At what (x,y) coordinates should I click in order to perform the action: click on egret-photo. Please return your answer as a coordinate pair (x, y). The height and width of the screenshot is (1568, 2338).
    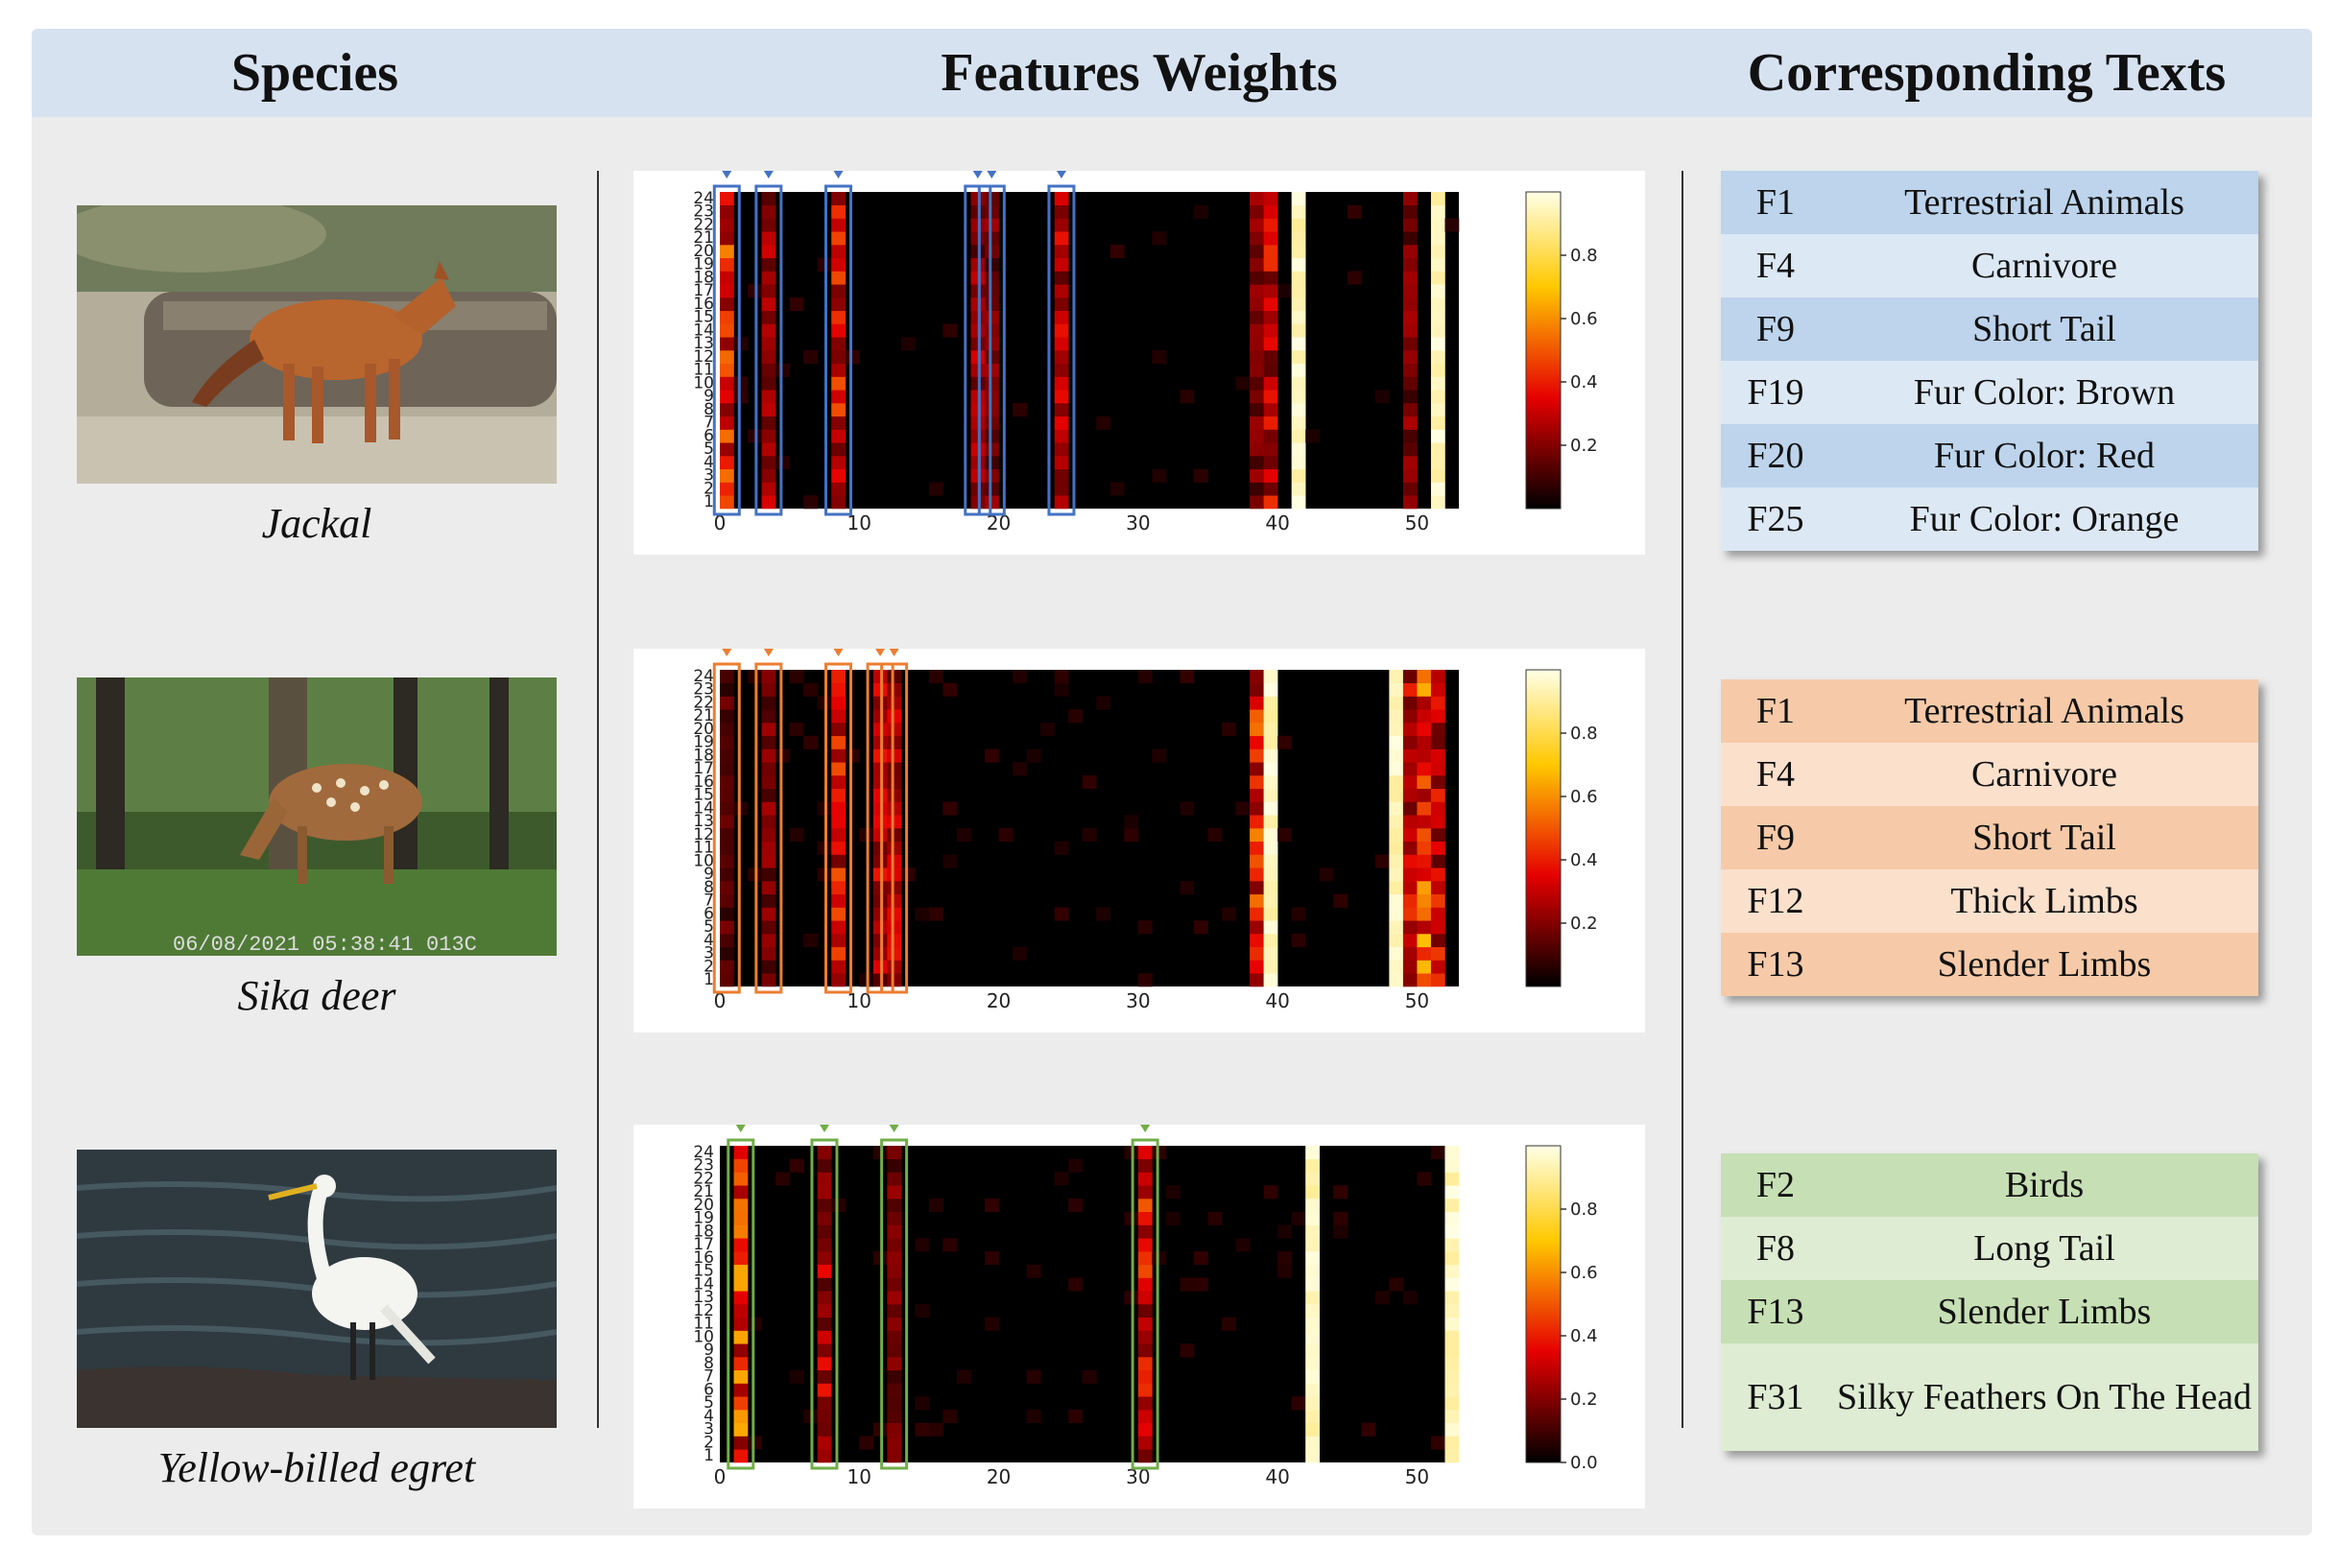
    Looking at the image, I should click on (317, 1289).